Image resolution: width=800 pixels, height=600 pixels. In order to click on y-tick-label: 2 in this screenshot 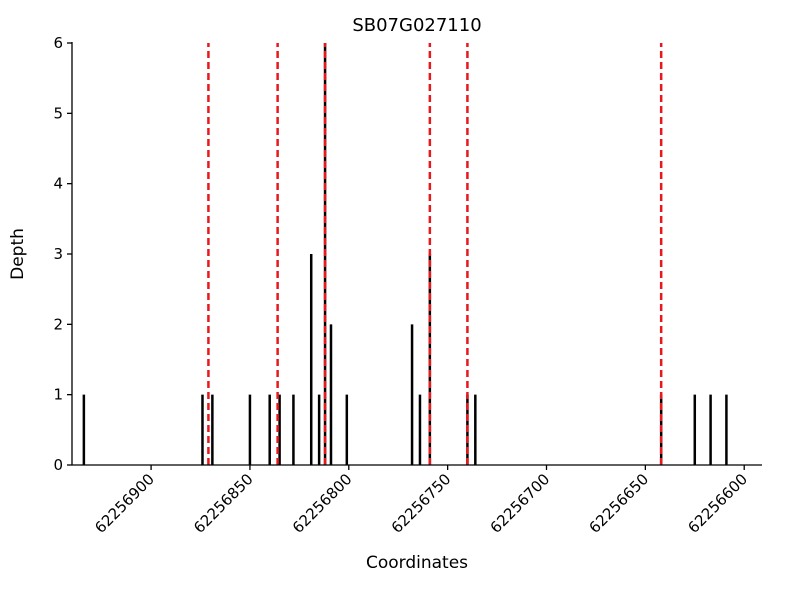, I will do `click(58, 324)`.